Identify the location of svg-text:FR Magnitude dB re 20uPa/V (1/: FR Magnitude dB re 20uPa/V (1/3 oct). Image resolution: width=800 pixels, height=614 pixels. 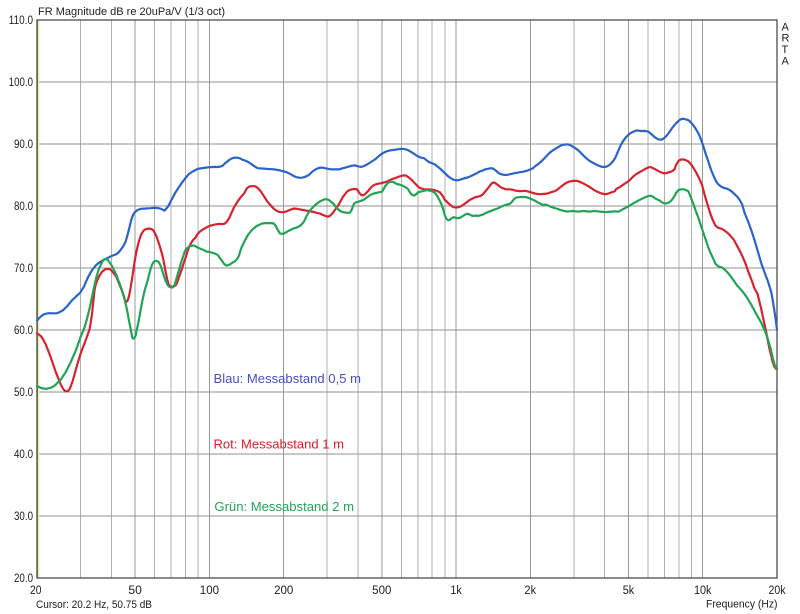
(131, 12).